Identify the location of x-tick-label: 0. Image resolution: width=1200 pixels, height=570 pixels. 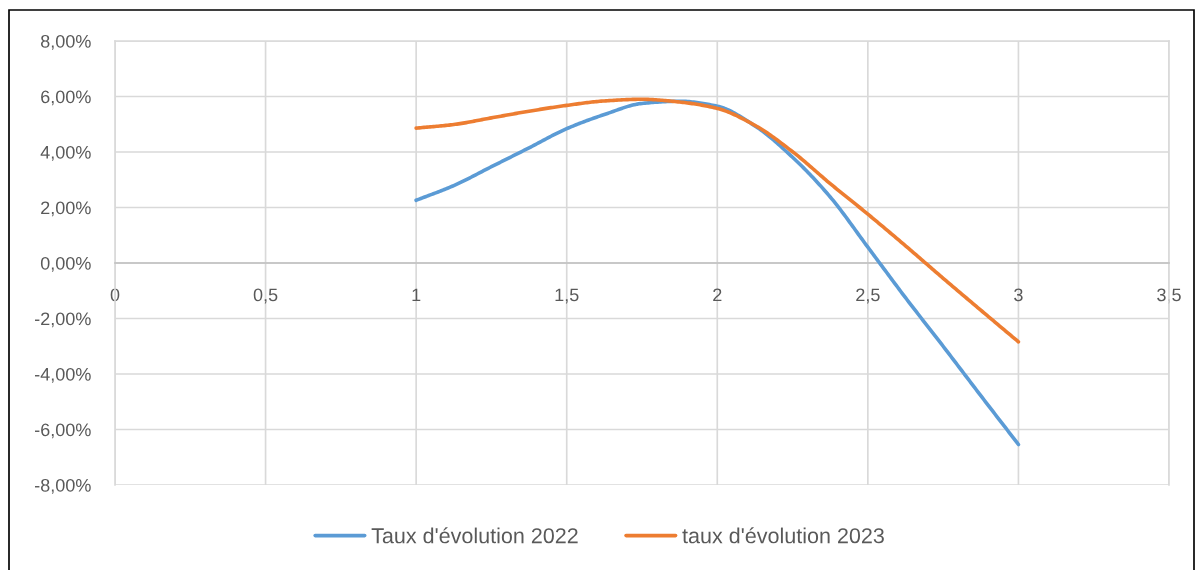
(115, 295).